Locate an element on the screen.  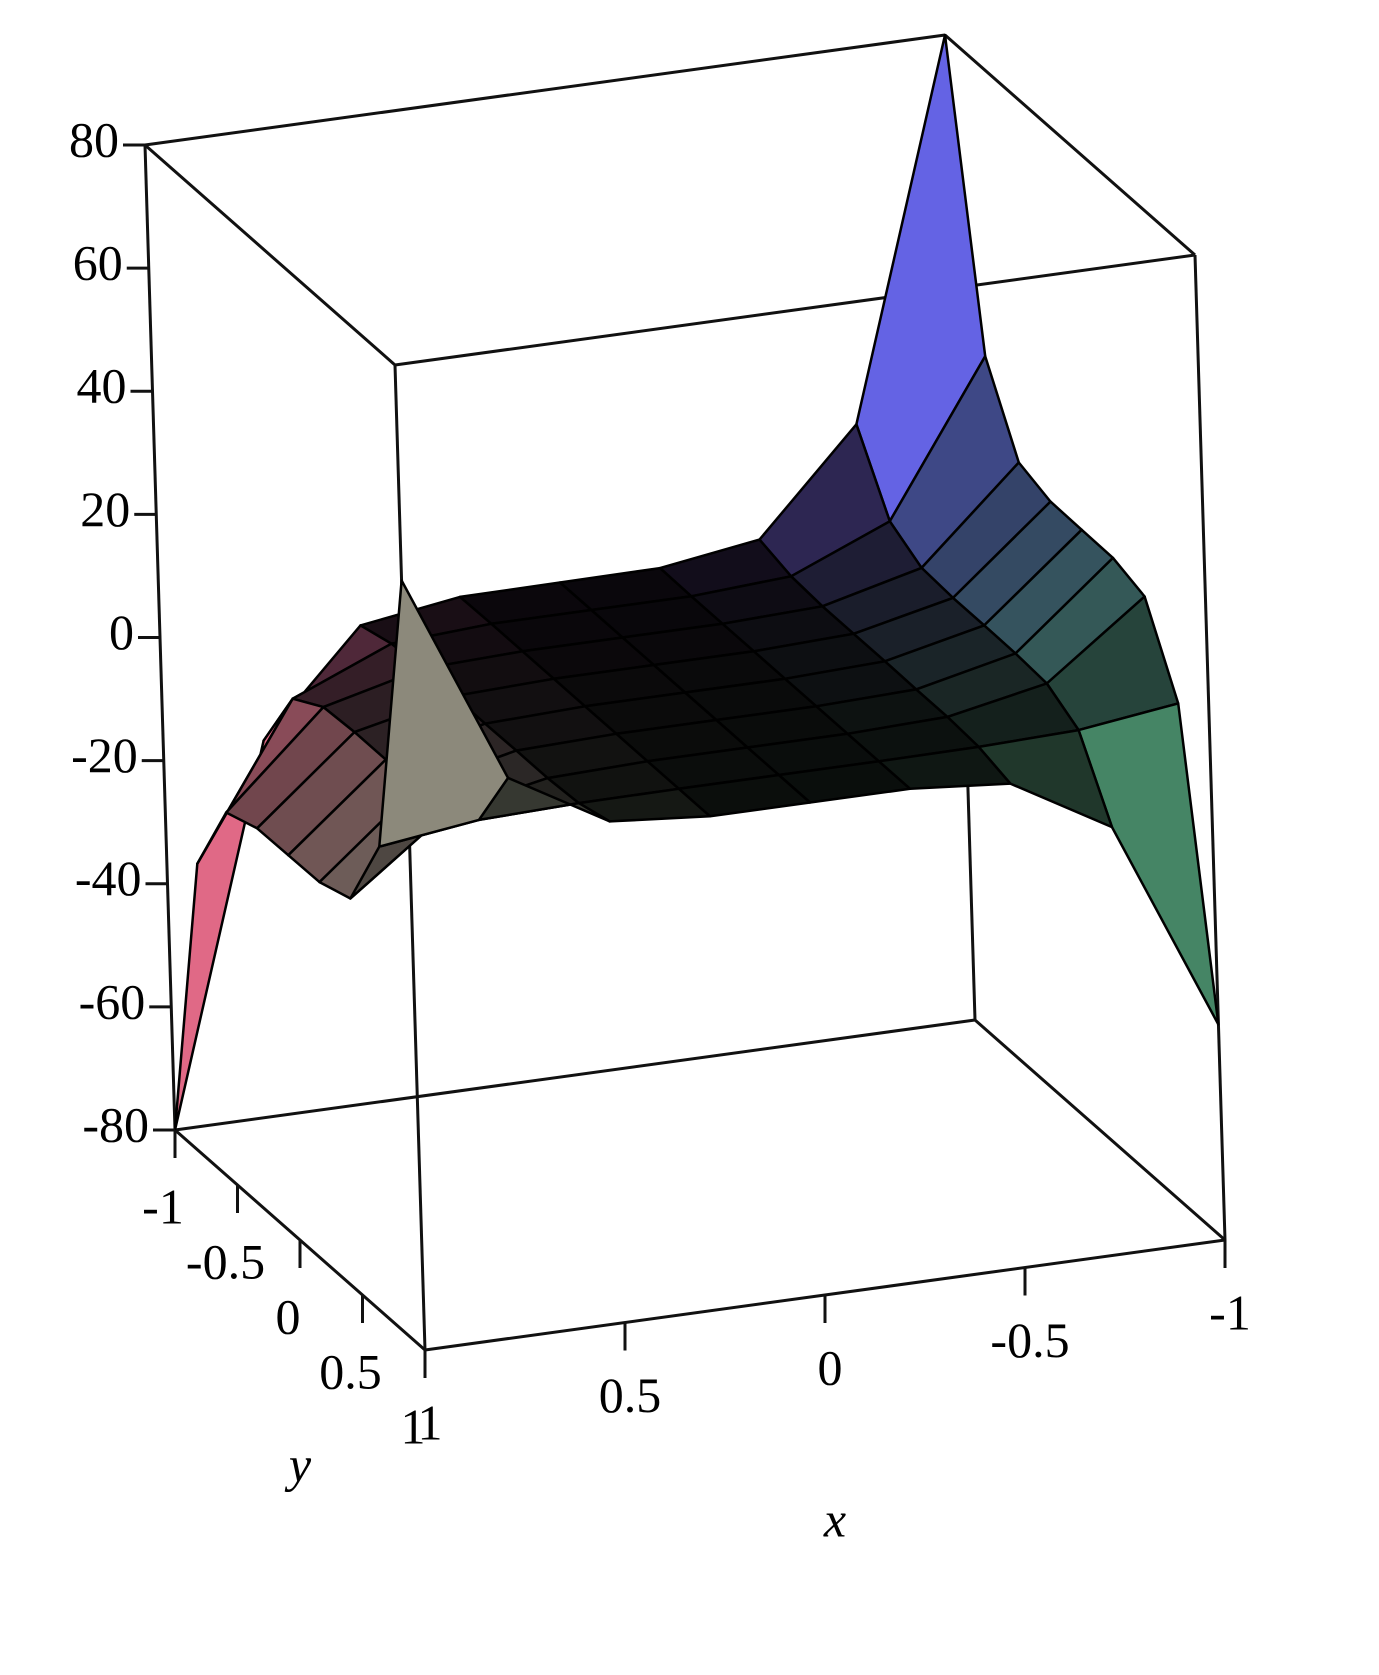
z-tick-label: 40 is located at coordinates (102, 386).